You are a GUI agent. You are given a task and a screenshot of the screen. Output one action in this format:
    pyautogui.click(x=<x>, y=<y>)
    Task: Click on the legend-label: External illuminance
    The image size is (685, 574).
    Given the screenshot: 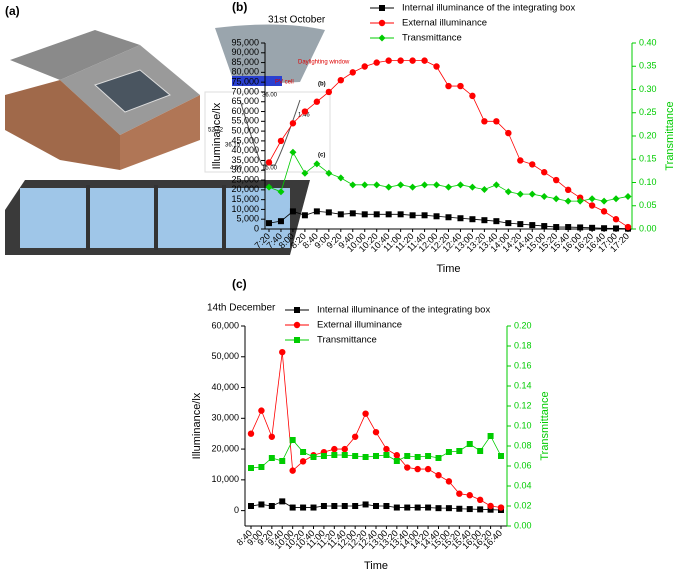 What is the action you would take?
    pyautogui.click(x=359, y=325)
    